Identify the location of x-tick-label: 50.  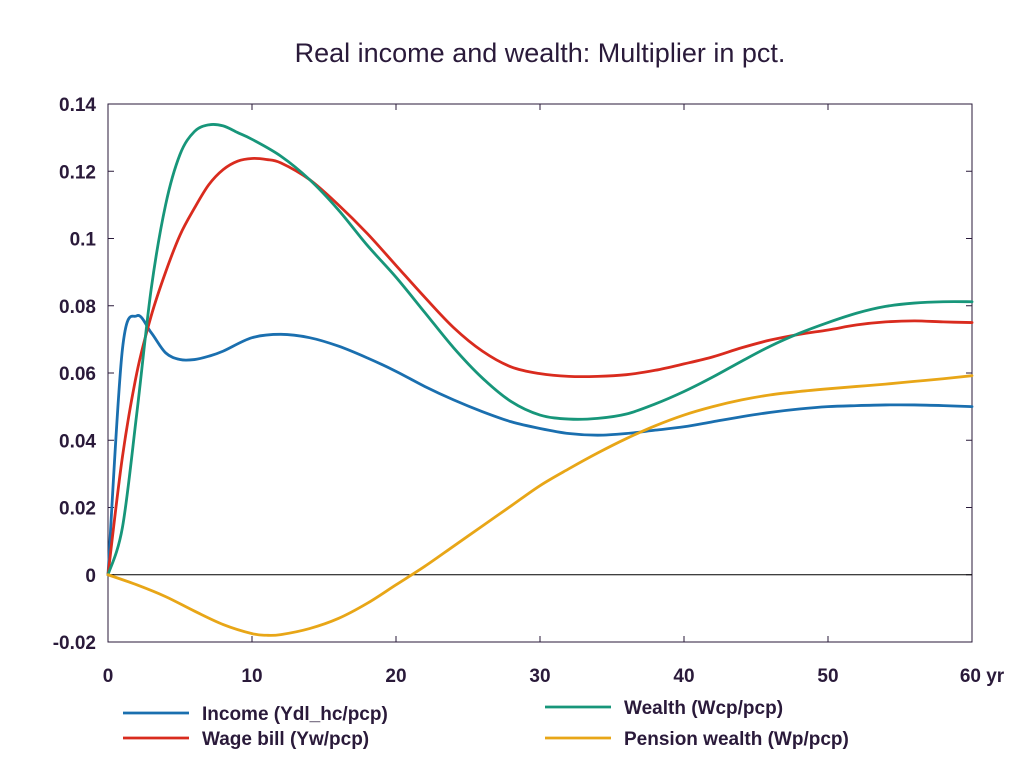
(827, 676).